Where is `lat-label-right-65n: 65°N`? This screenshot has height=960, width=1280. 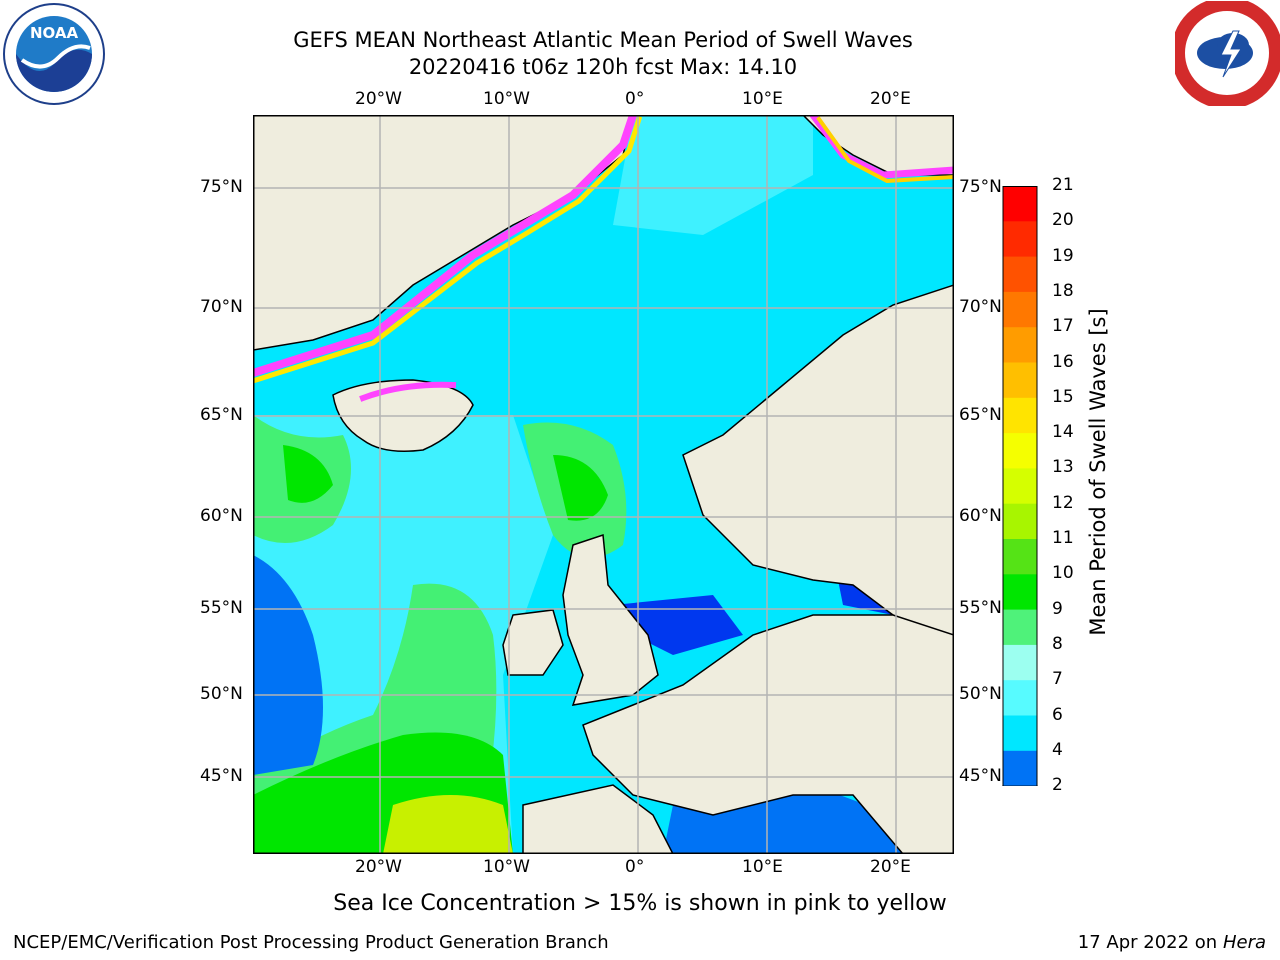 lat-label-right-65n: 65°N is located at coordinates (980, 415).